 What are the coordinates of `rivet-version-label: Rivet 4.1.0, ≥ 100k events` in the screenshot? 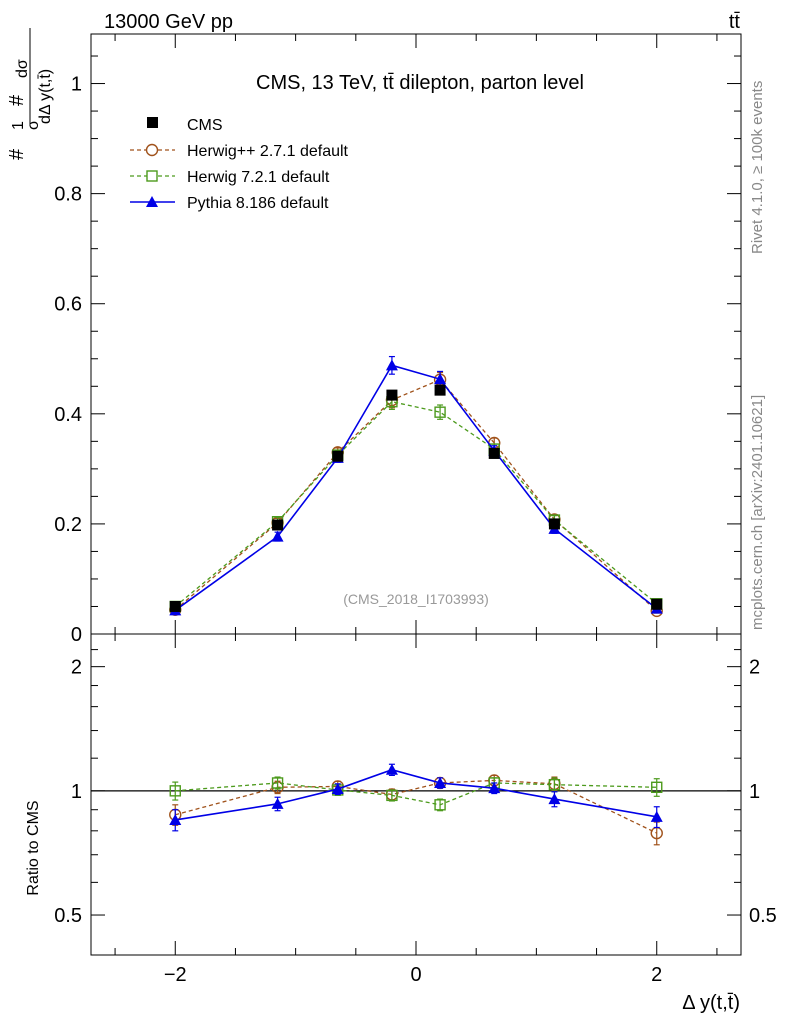 It's located at (757, 167).